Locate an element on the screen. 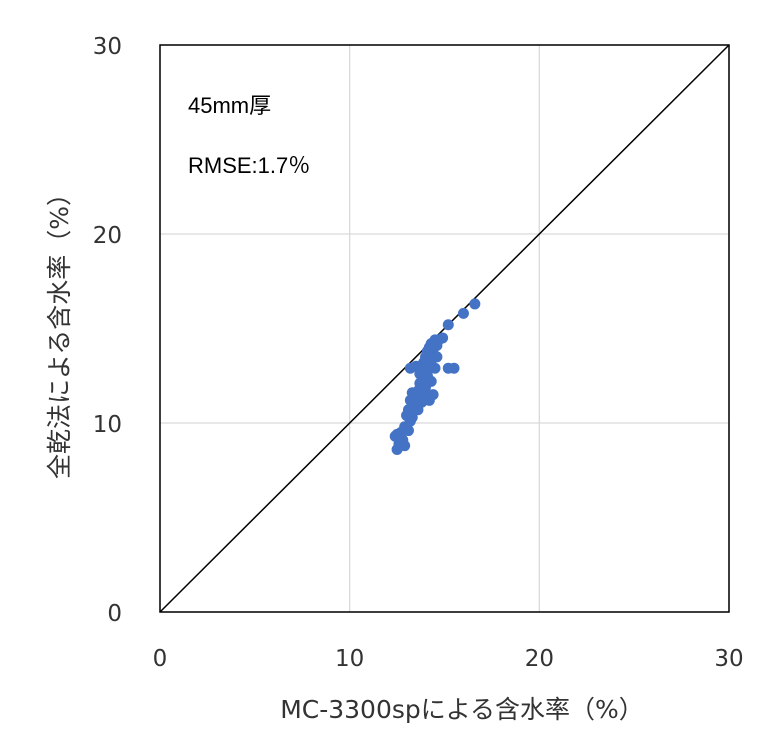 The image size is (775, 748). x-tick-label: 30 is located at coordinates (728, 659).